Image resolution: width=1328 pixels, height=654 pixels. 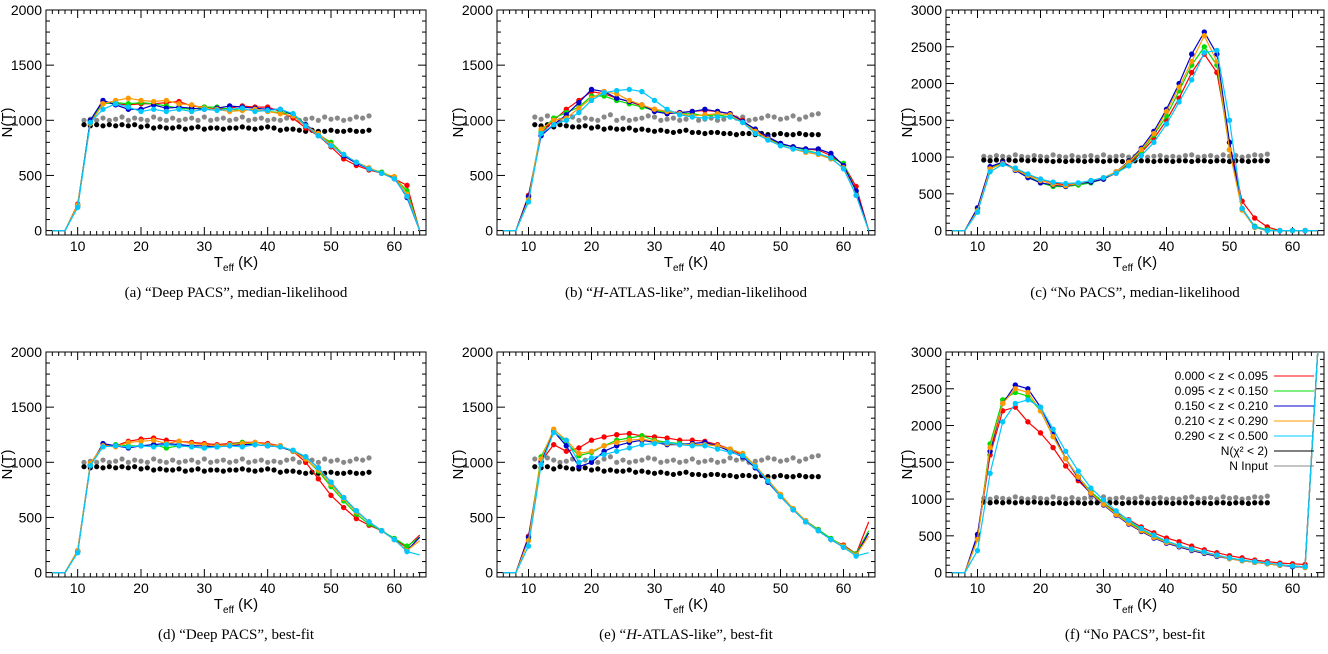 What do you see at coordinates (477, 462) in the screenshot?
I see `y-tick-label: 1000` at bounding box center [477, 462].